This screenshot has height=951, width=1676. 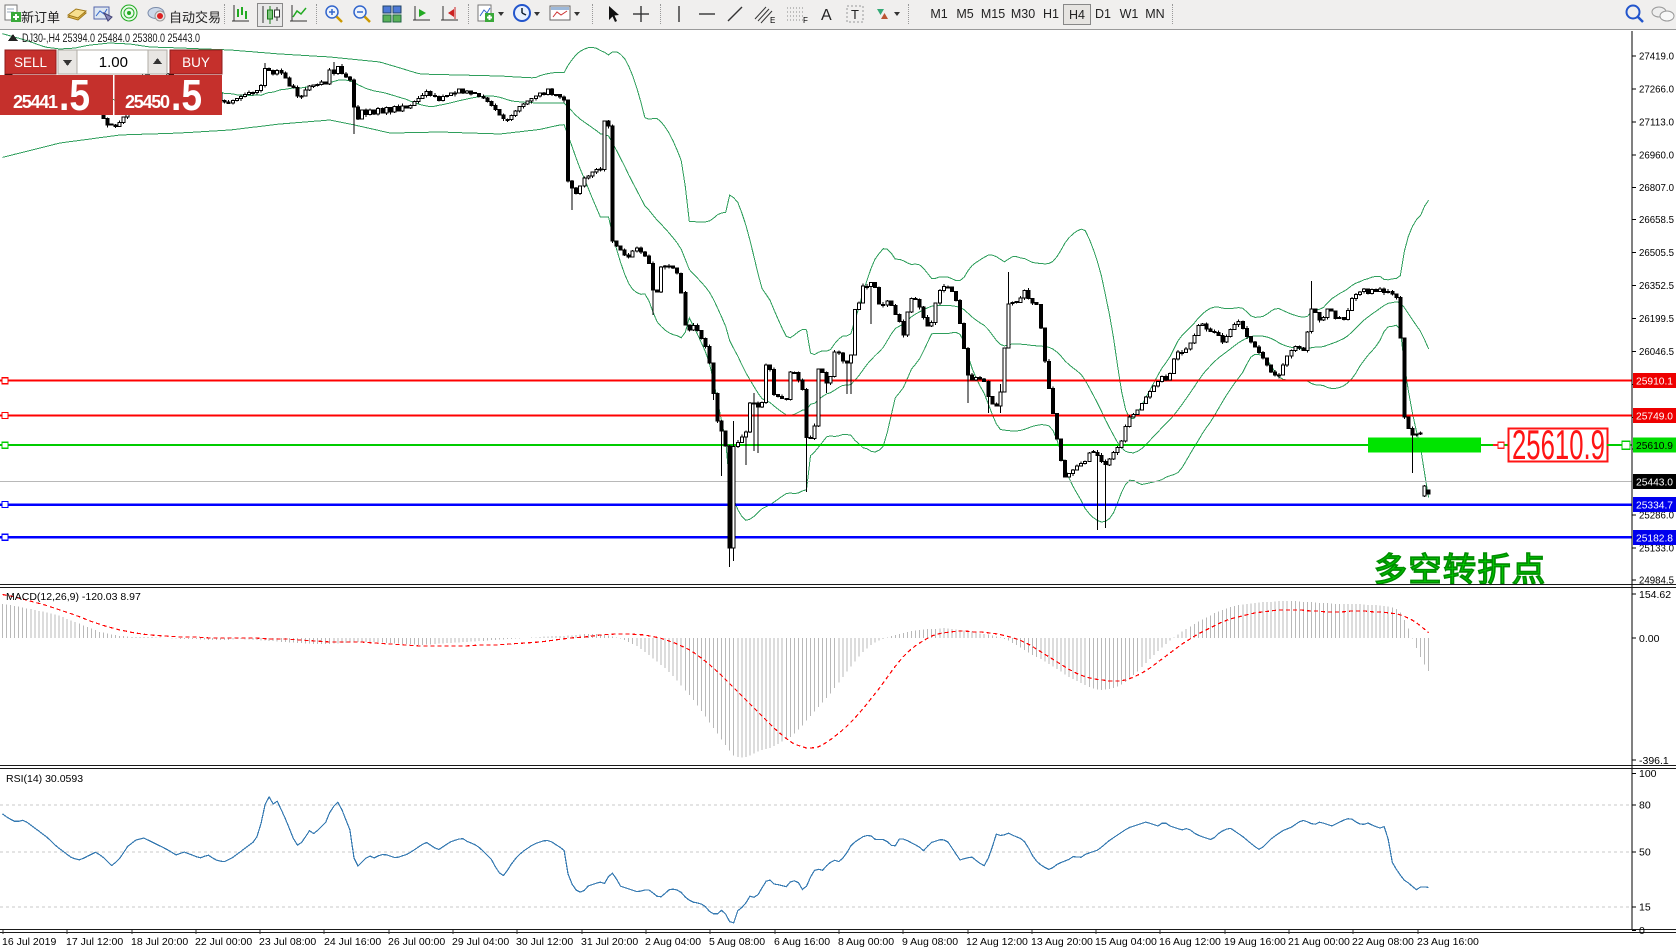 What do you see at coordinates (544, 942) in the screenshot?
I see `svg-text: 30 Jul 12:00` at bounding box center [544, 942].